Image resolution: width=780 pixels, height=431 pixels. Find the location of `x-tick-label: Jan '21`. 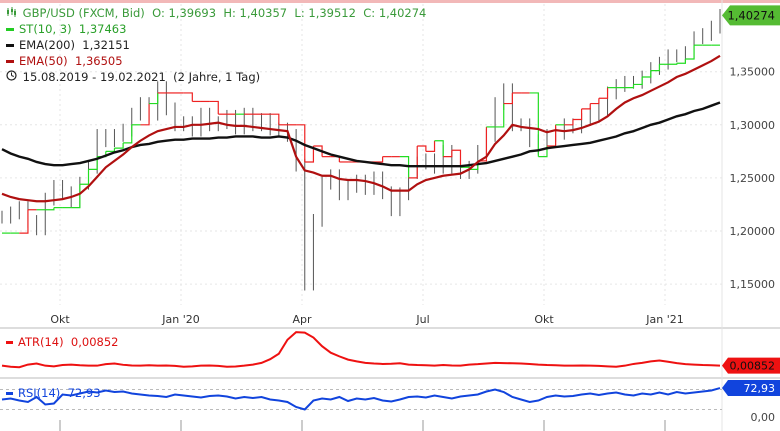

x-tick-label: Jan '21 is located at coordinates (664, 319).